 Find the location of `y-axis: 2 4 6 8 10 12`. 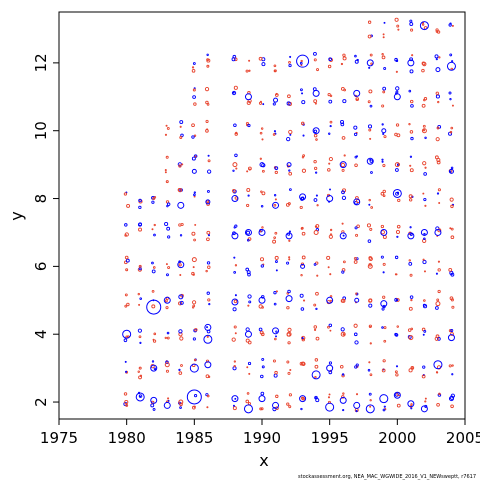

y-axis: 2 4 6 8 10 12 is located at coordinates (45, 230).